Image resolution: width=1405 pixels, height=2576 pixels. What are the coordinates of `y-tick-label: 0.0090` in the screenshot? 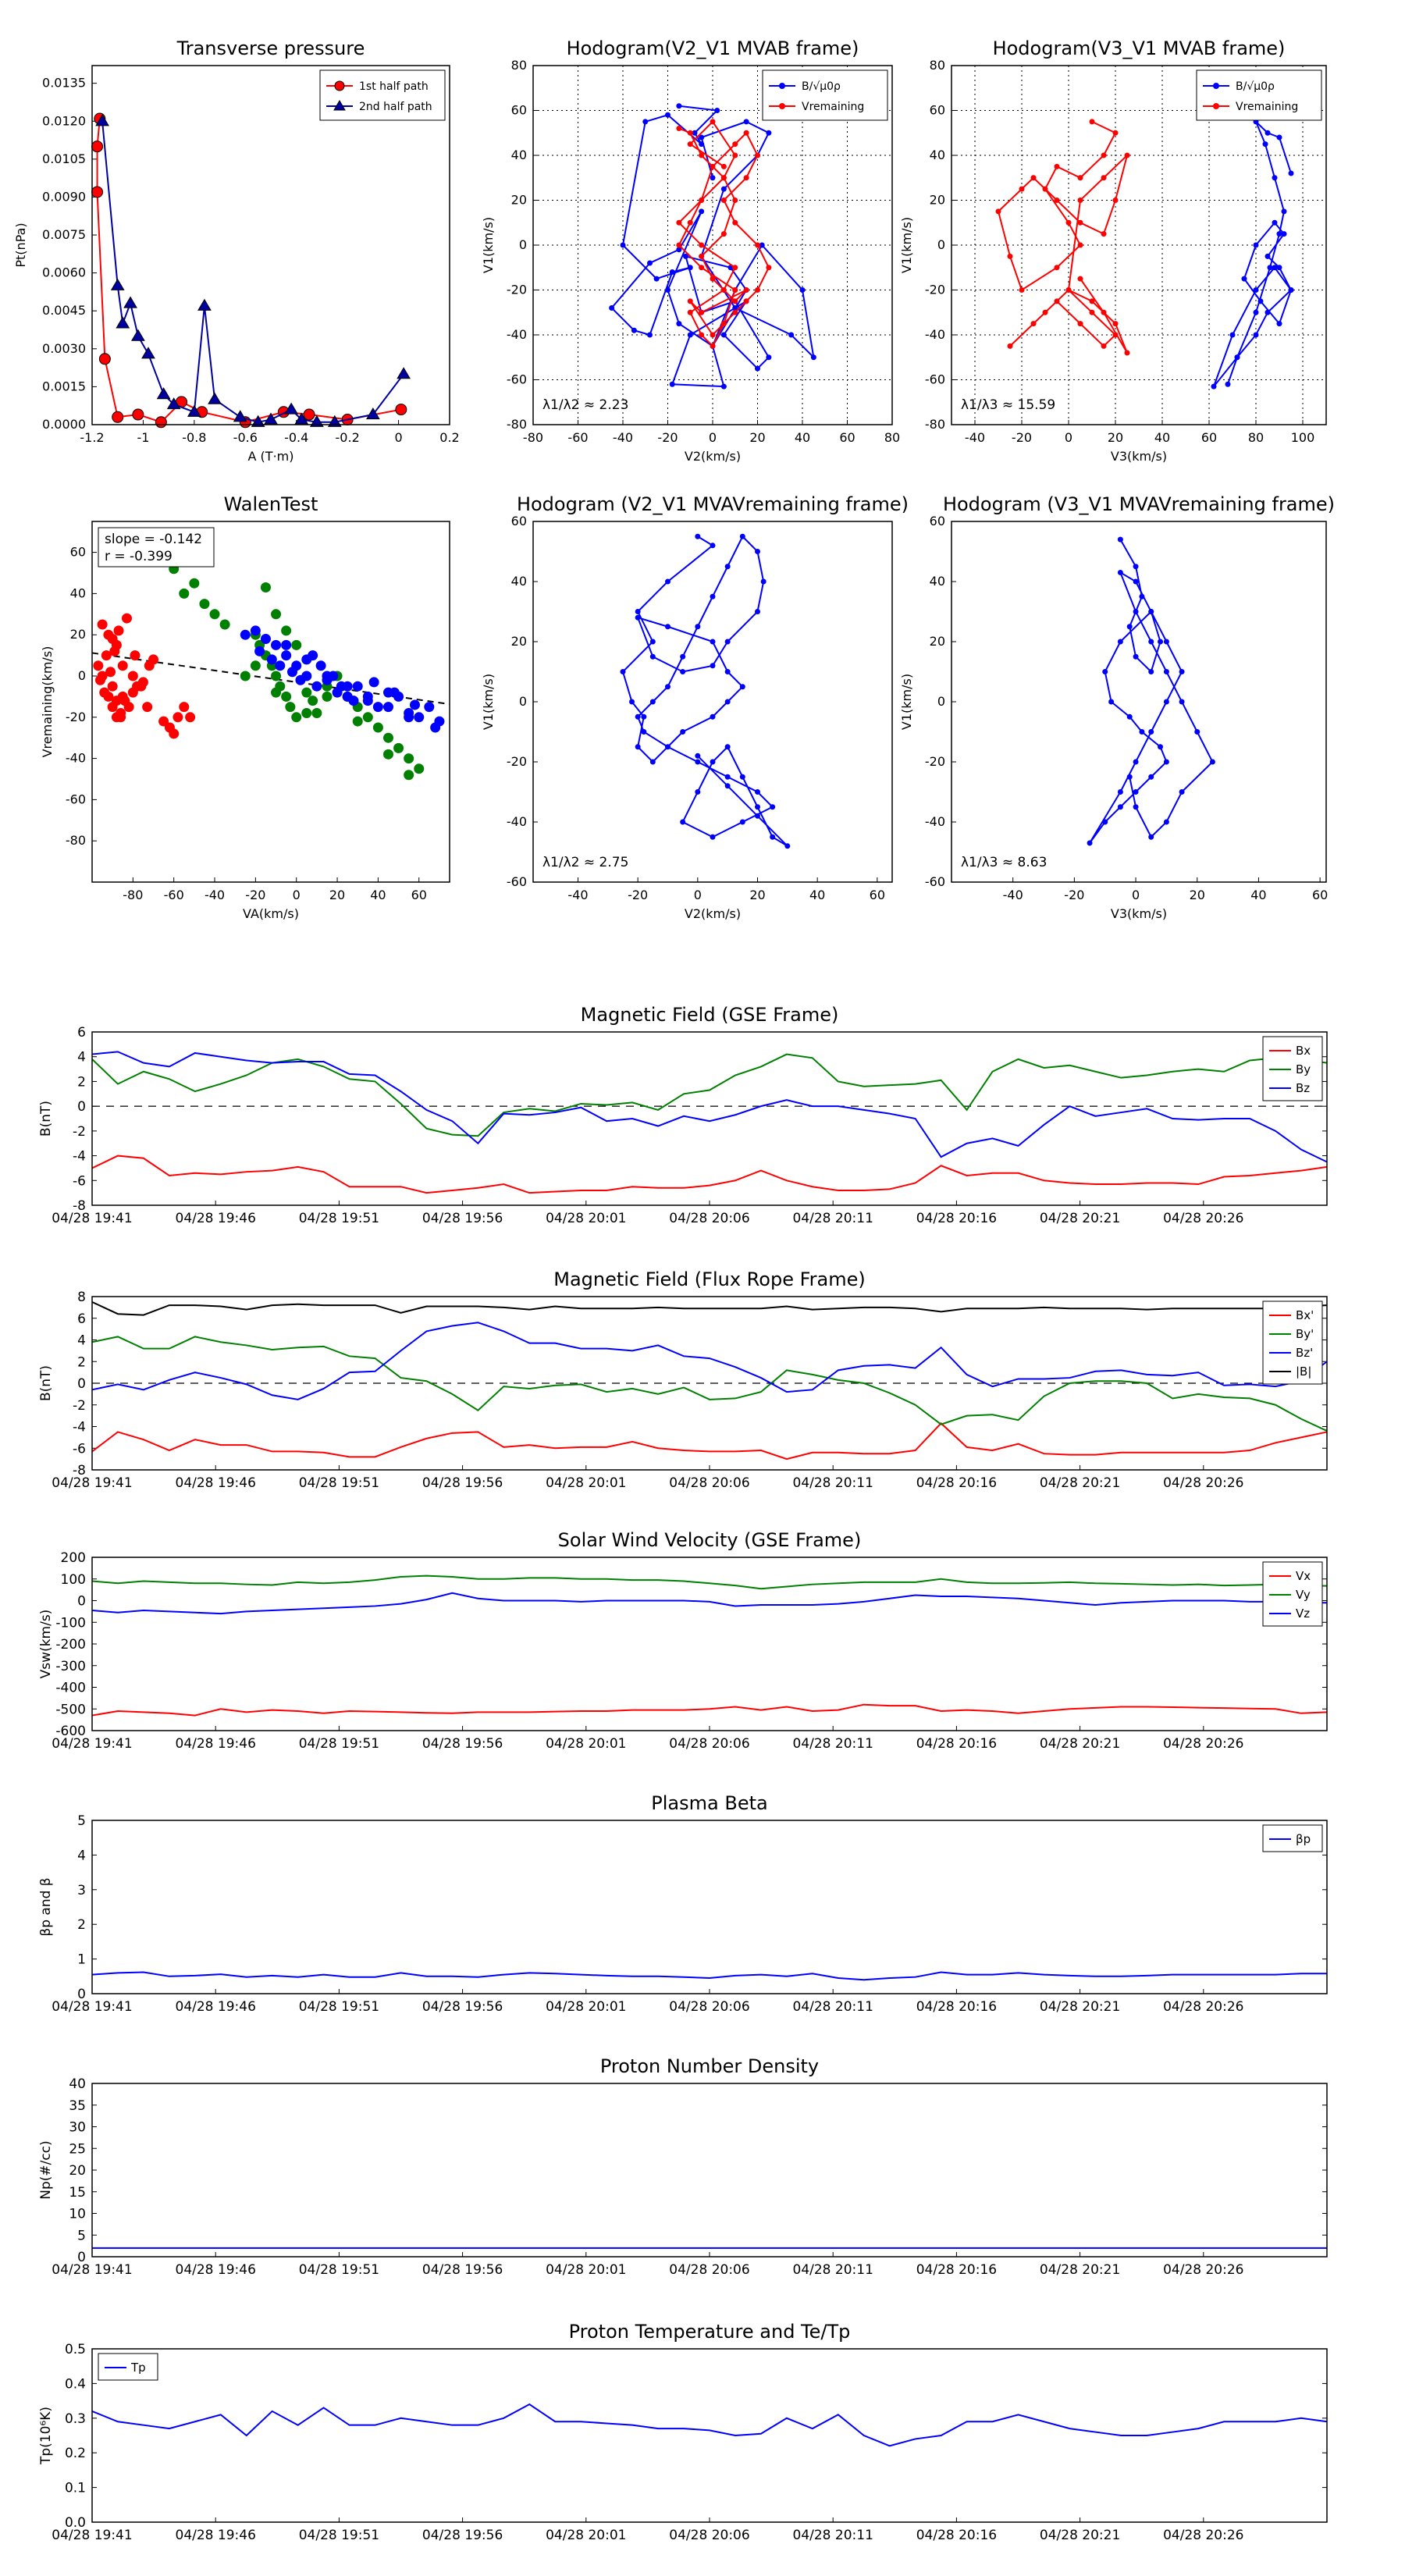 It's located at (64, 196).